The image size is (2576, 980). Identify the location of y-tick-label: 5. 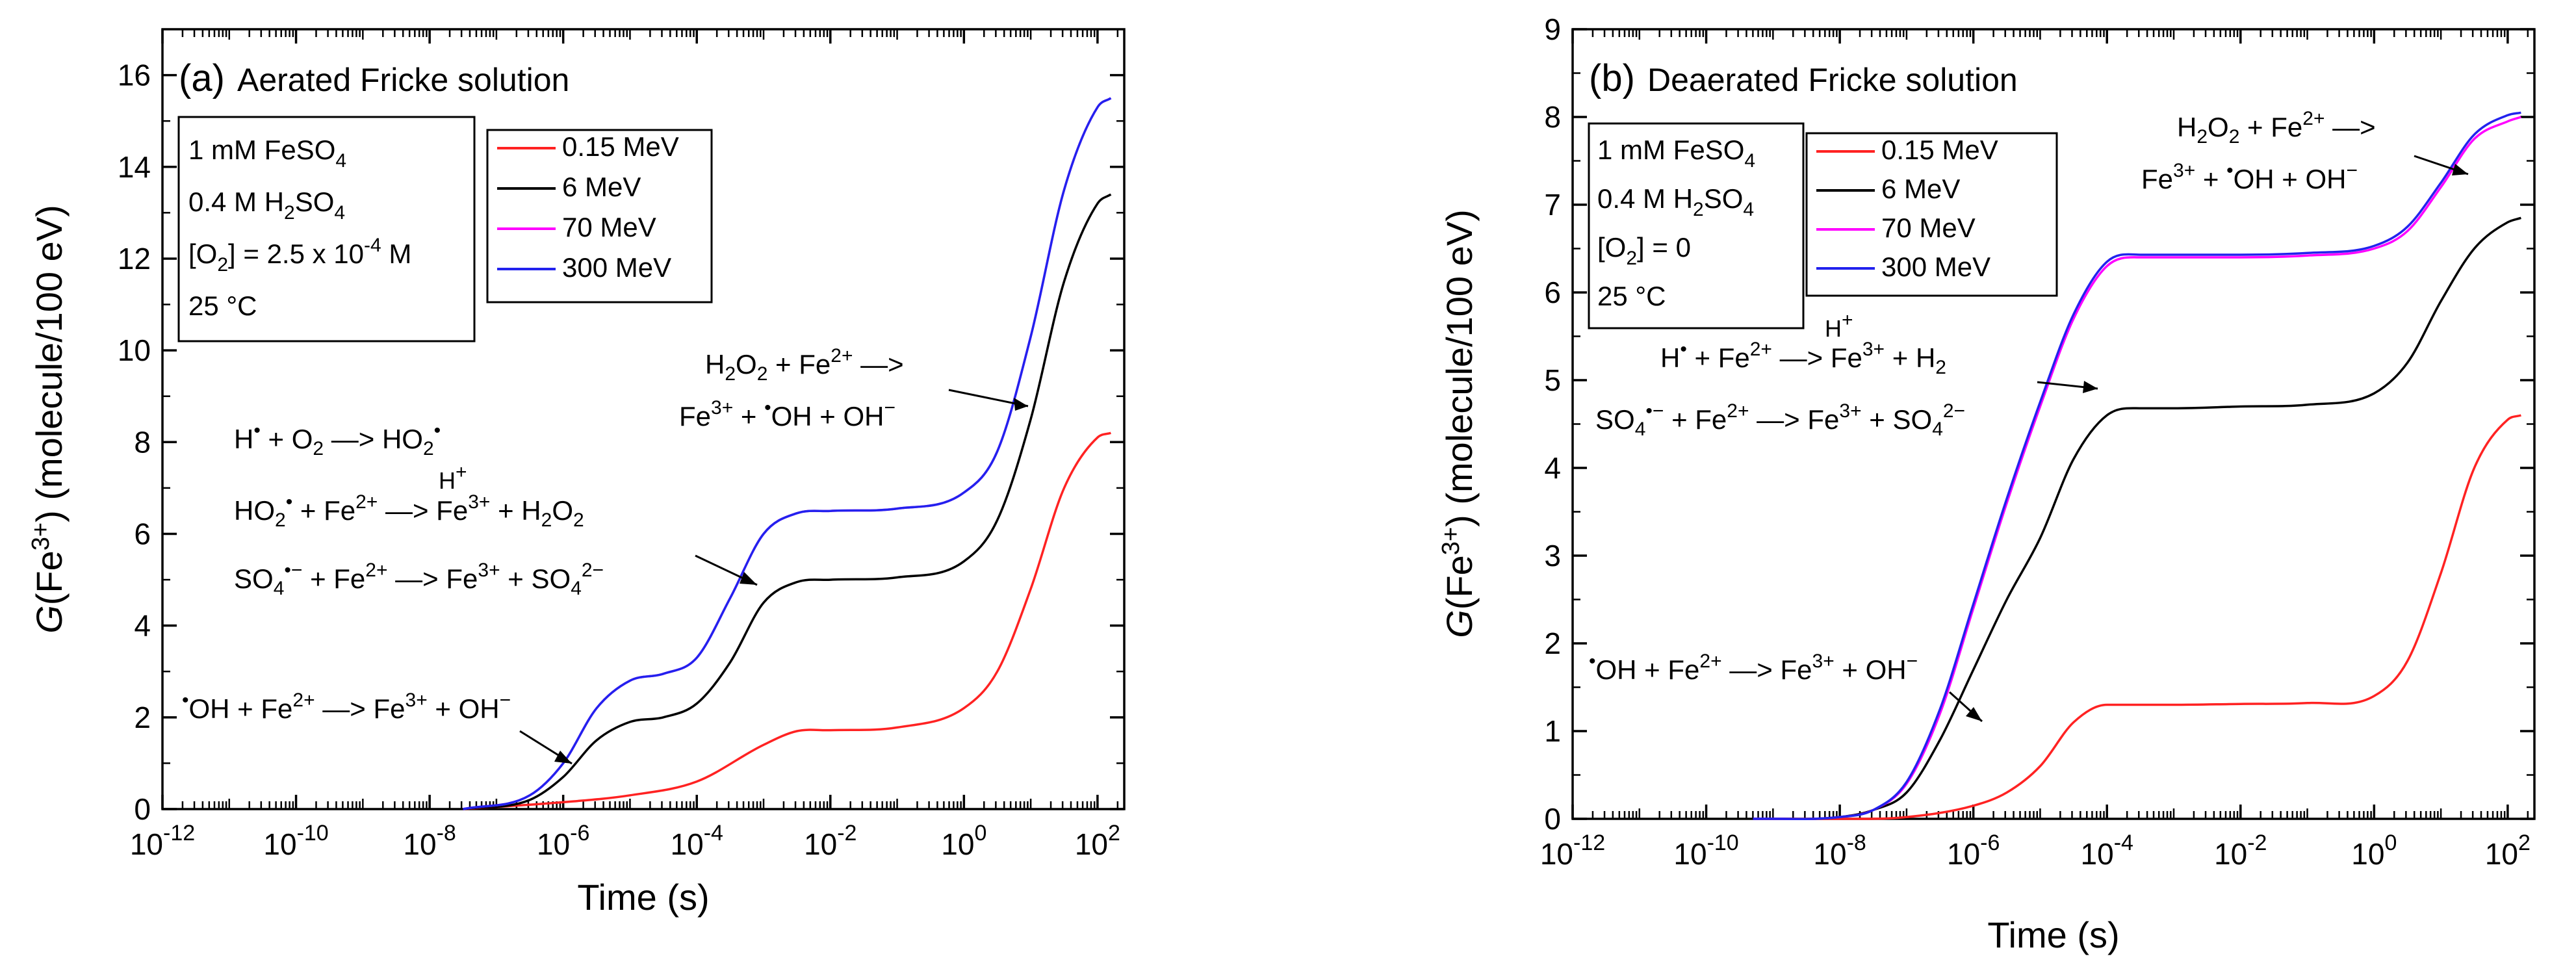
(1553, 380).